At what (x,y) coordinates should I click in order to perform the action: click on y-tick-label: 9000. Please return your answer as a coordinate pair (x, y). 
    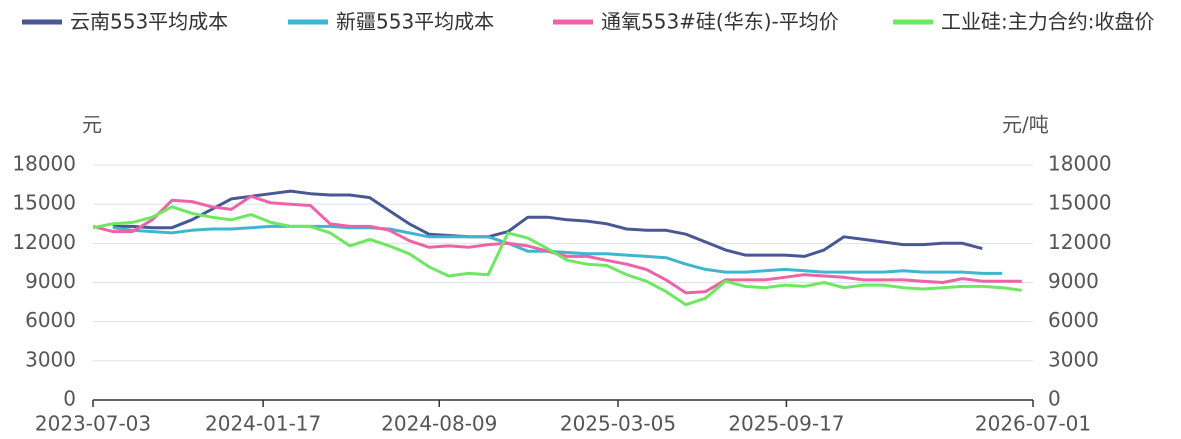
    Looking at the image, I should click on (50, 281).